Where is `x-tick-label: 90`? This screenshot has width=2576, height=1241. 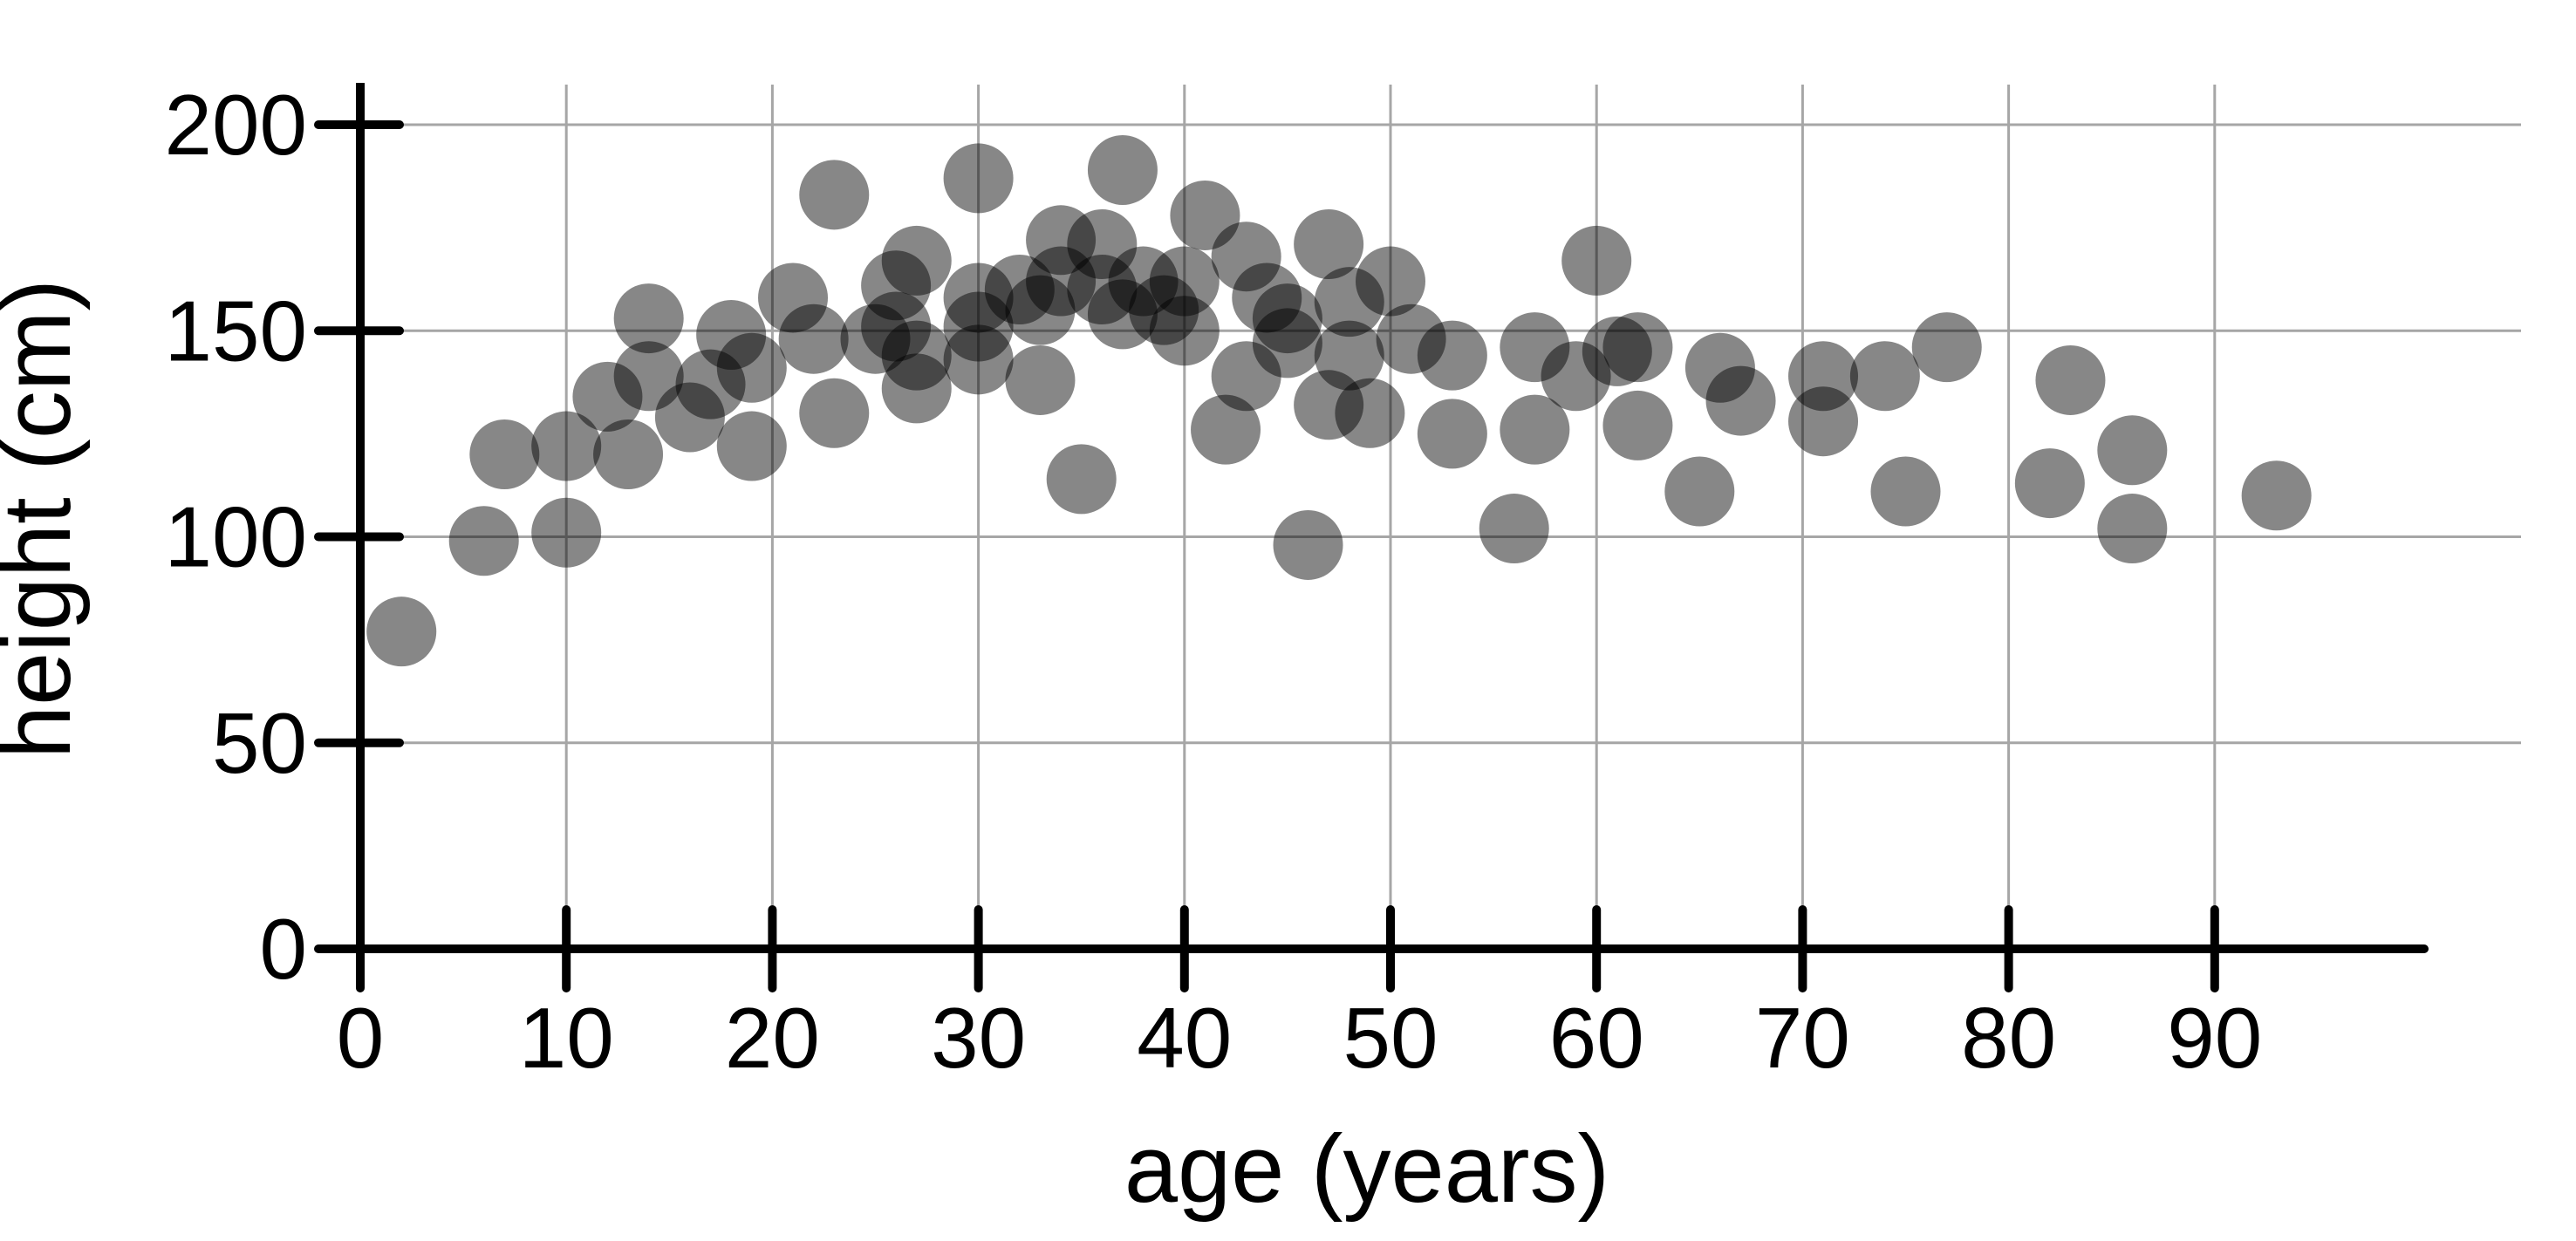 x-tick-label: 90 is located at coordinates (2214, 1038).